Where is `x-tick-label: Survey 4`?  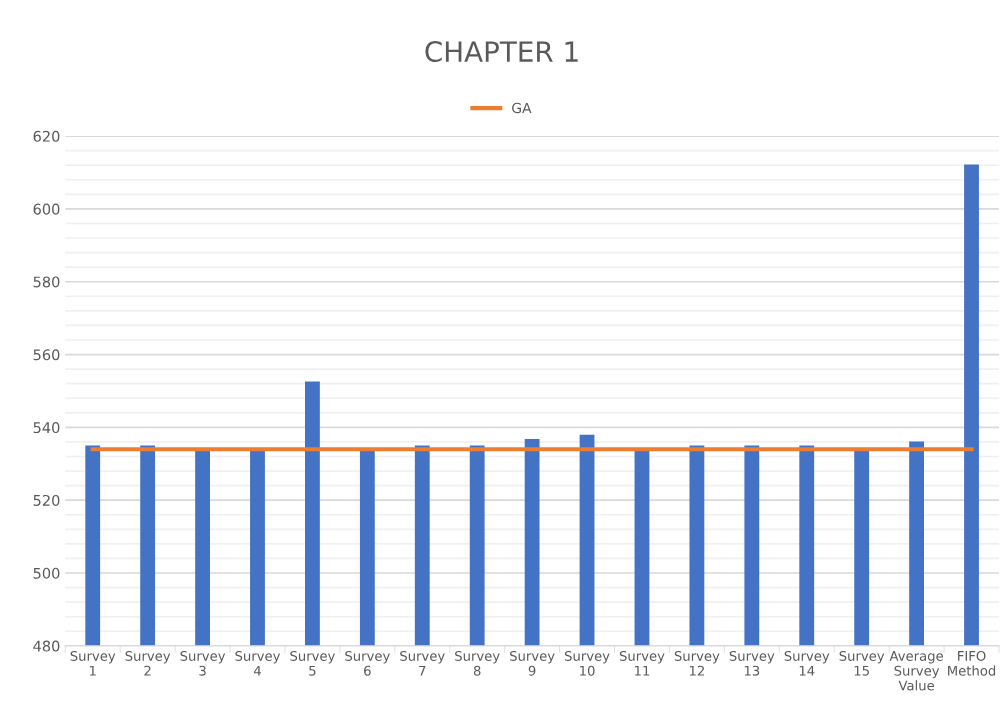 x-tick-label: Survey 4 is located at coordinates (258, 663).